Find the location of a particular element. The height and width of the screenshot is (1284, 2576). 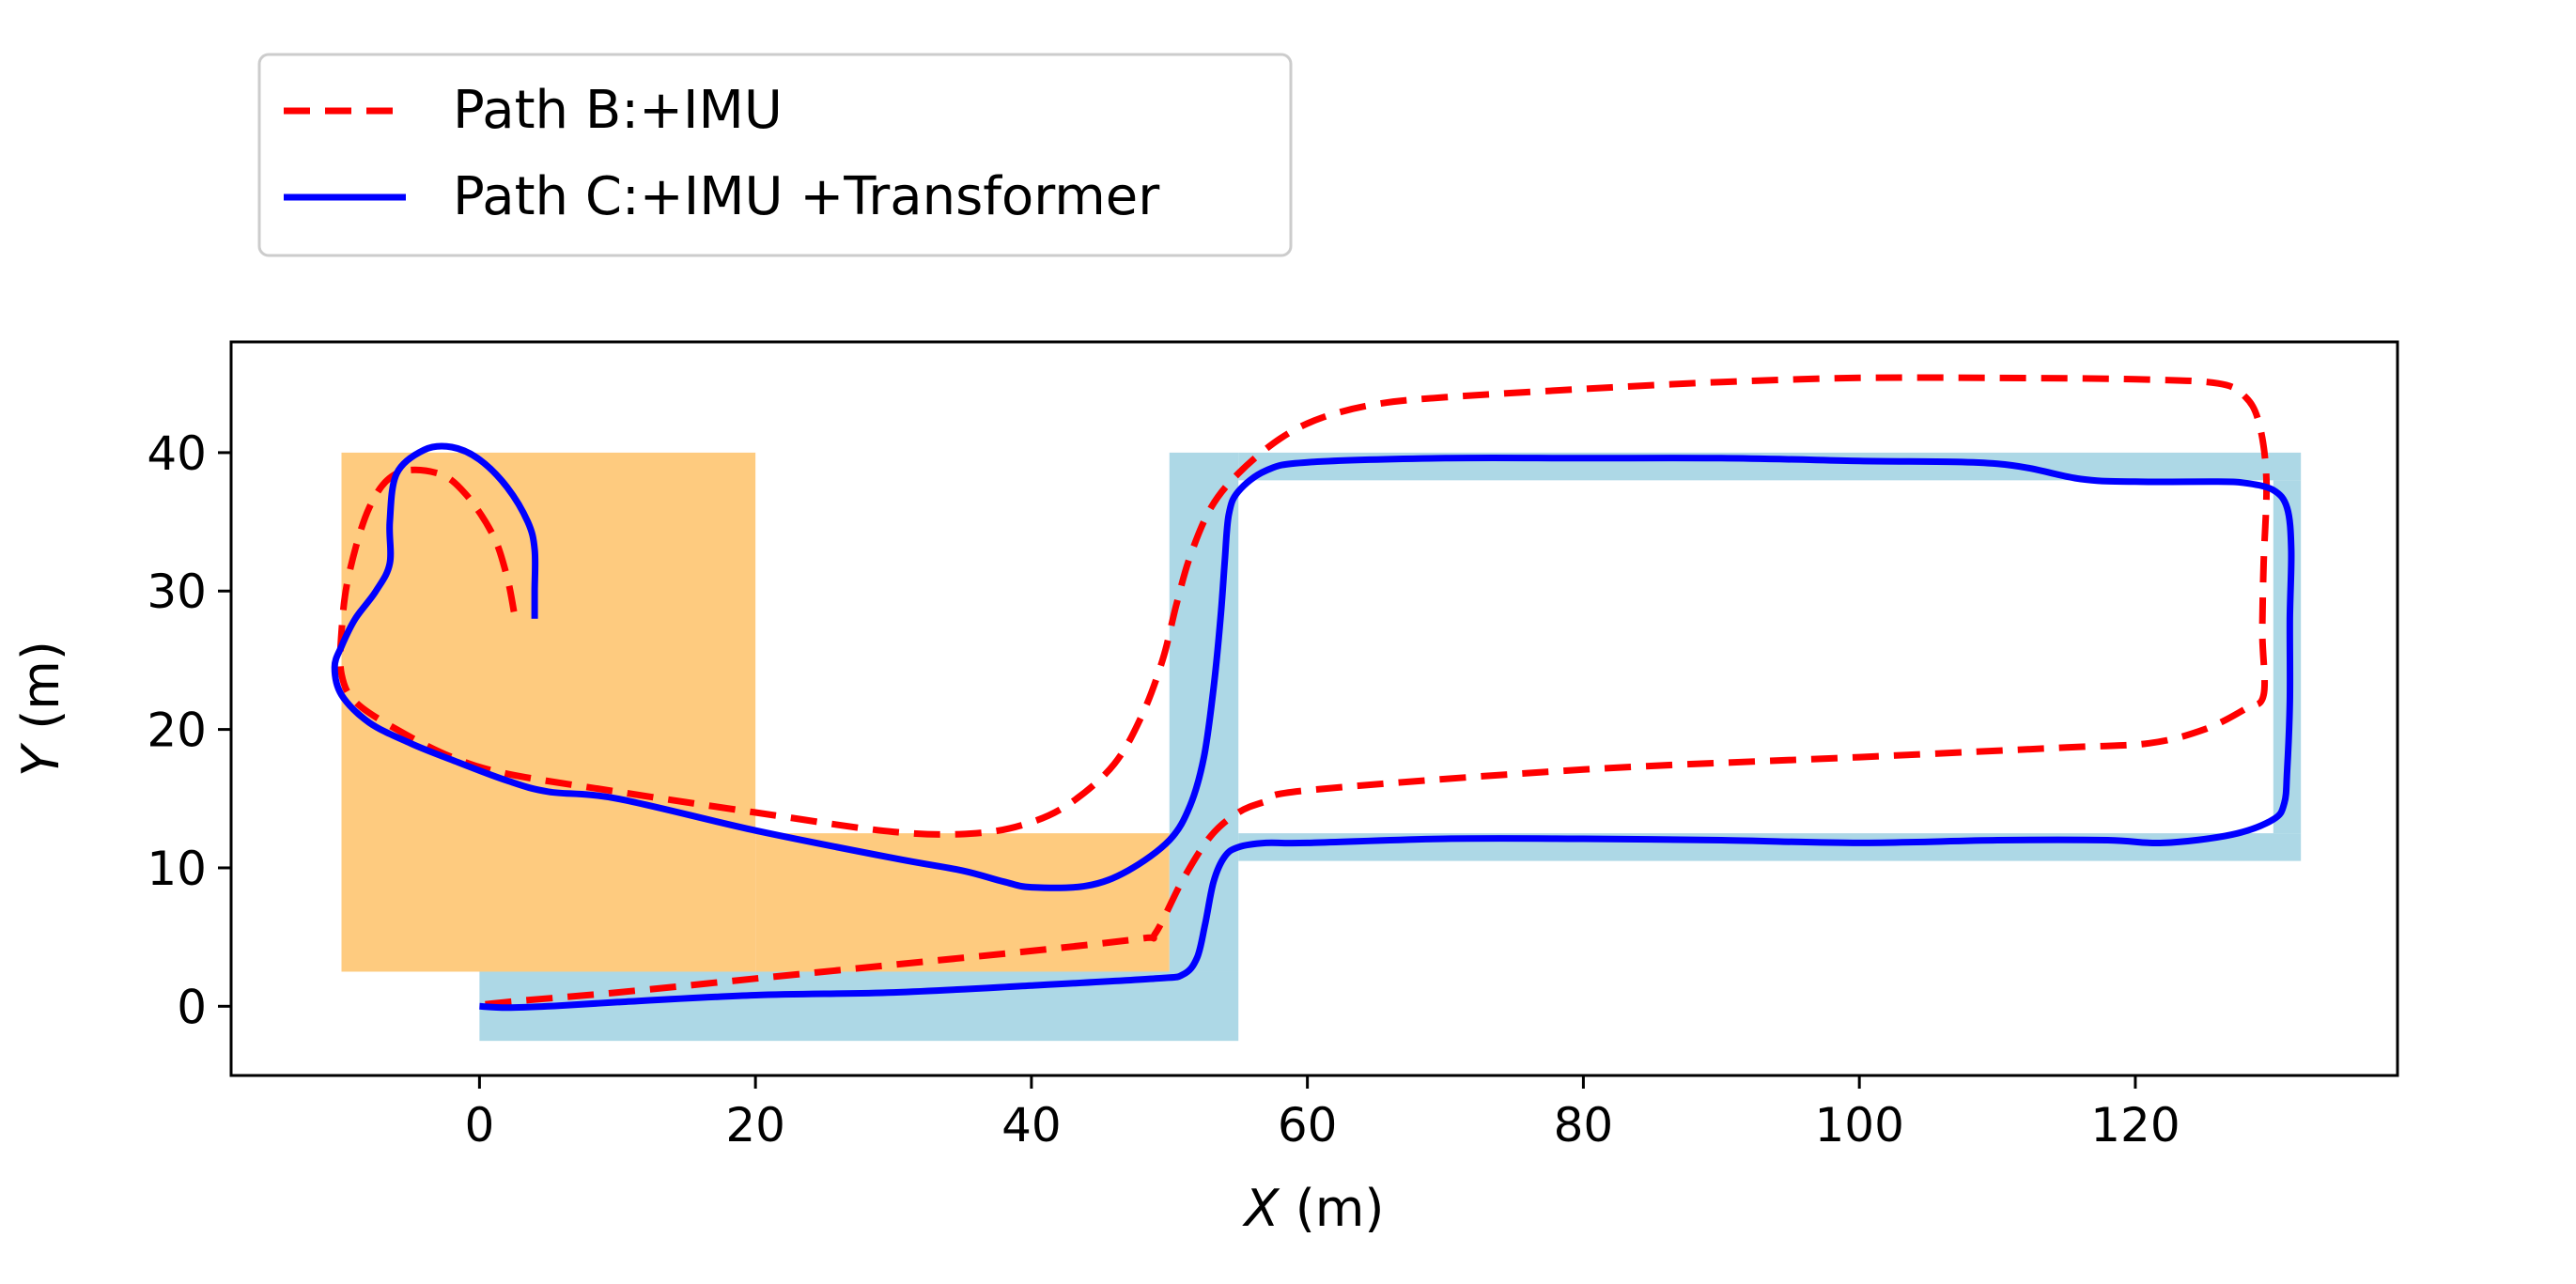

x-axis-label-var: X is located at coordinates (1261, 1208).